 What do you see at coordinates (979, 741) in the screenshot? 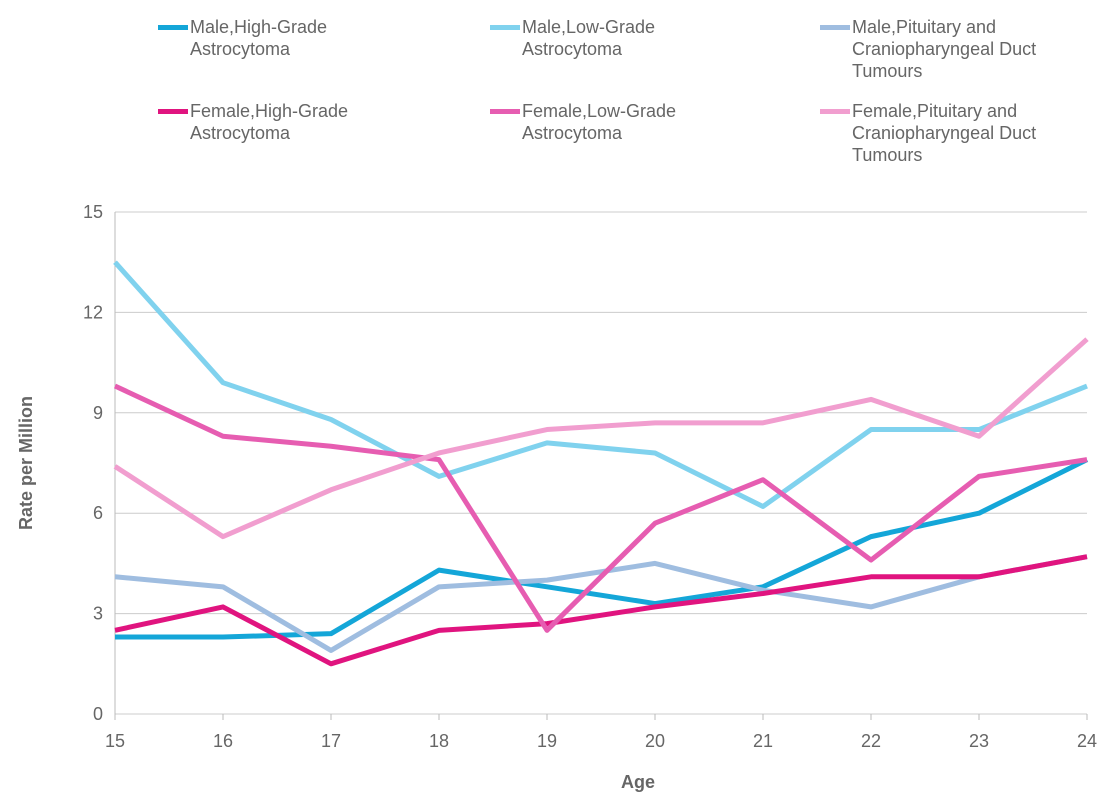
I see `x-tick-label: 23` at bounding box center [979, 741].